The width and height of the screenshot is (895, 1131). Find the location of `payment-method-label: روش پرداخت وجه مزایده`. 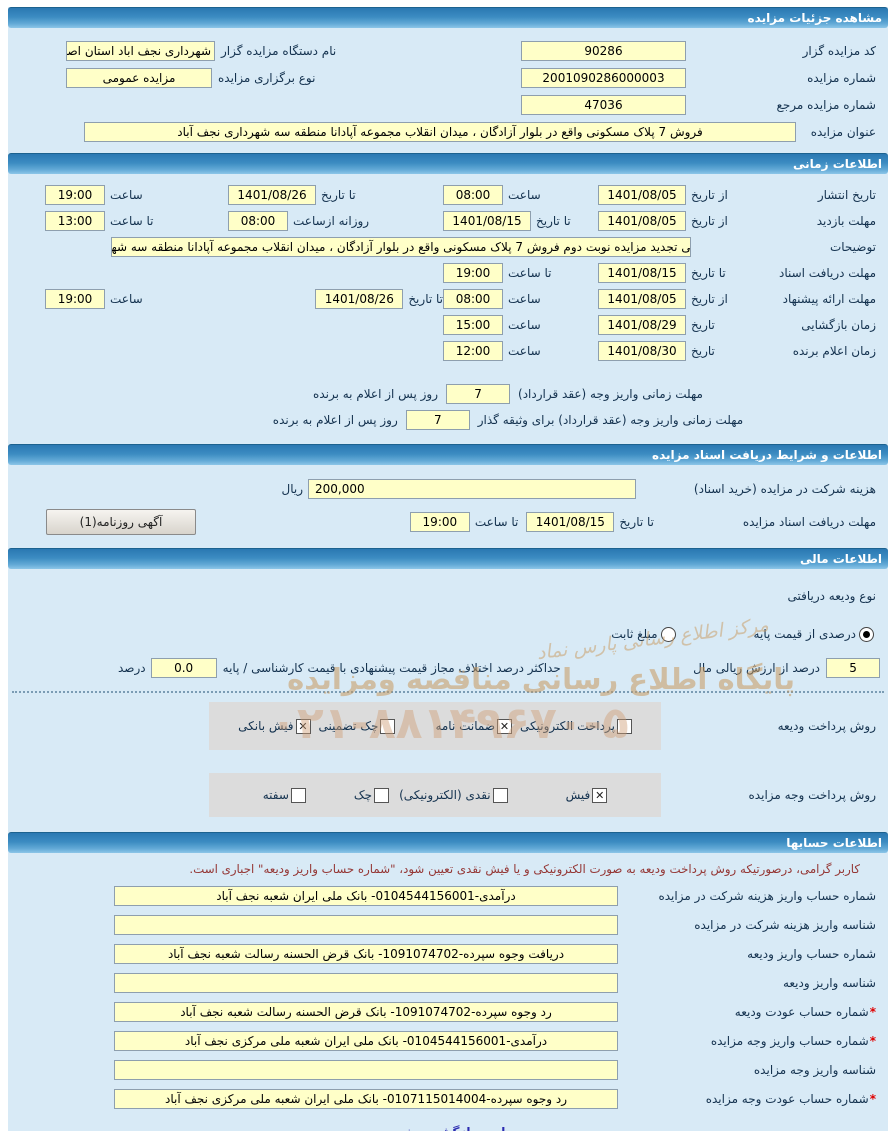

payment-method-label: روش پرداخت وجه مزایده is located at coordinates (812, 795).